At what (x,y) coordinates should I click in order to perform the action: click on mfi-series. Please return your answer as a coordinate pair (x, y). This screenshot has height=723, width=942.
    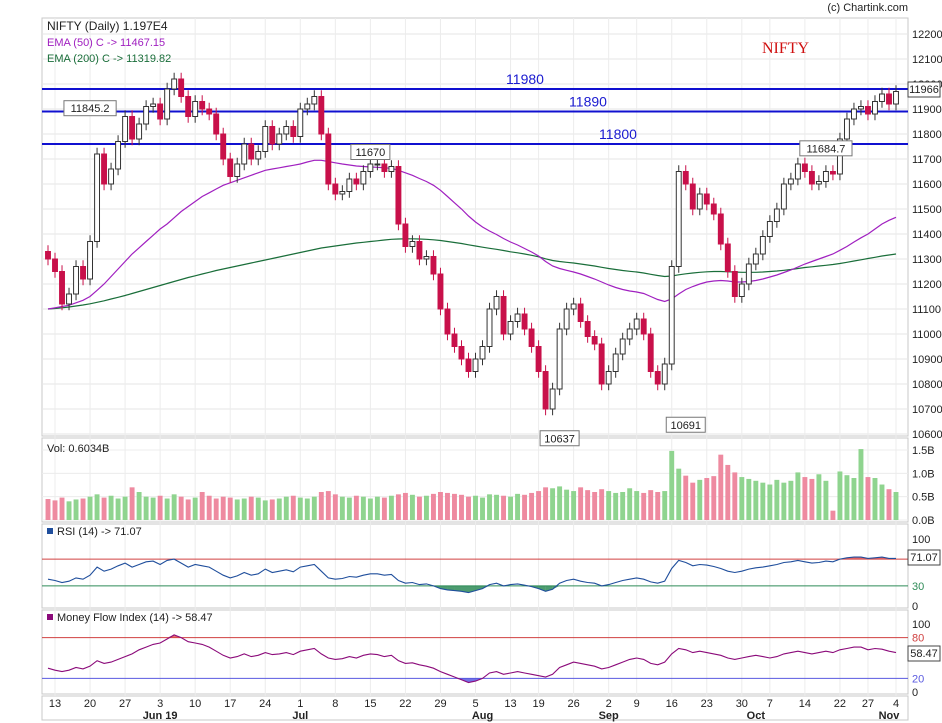
    Looking at the image, I should click on (475, 659).